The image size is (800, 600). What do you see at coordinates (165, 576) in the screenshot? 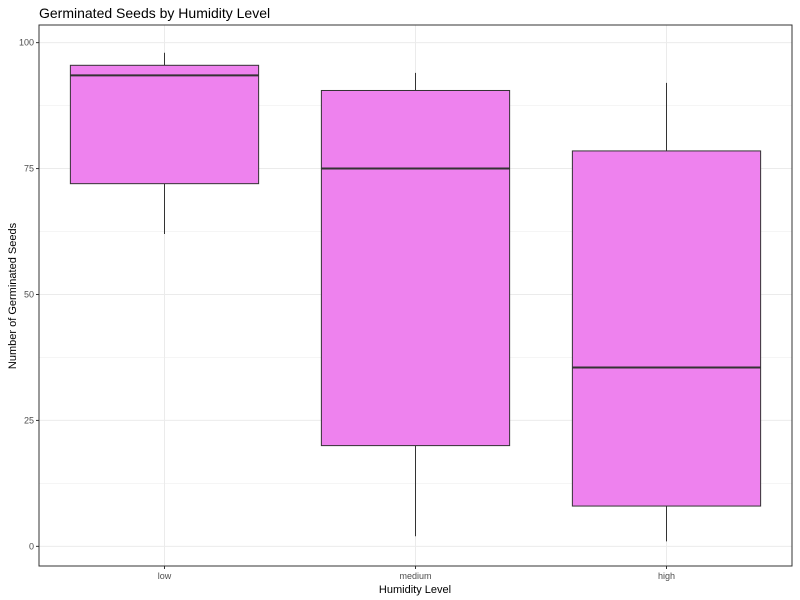
I see `x-tick-label: low` at bounding box center [165, 576].